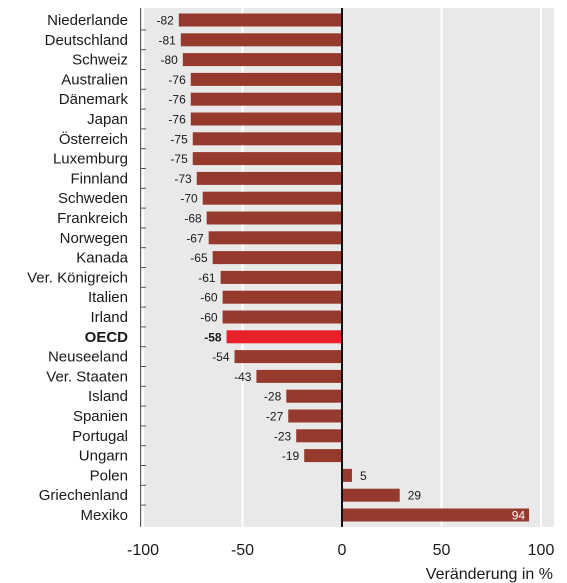  What do you see at coordinates (275, 417) in the screenshot?
I see `value-label: -27` at bounding box center [275, 417].